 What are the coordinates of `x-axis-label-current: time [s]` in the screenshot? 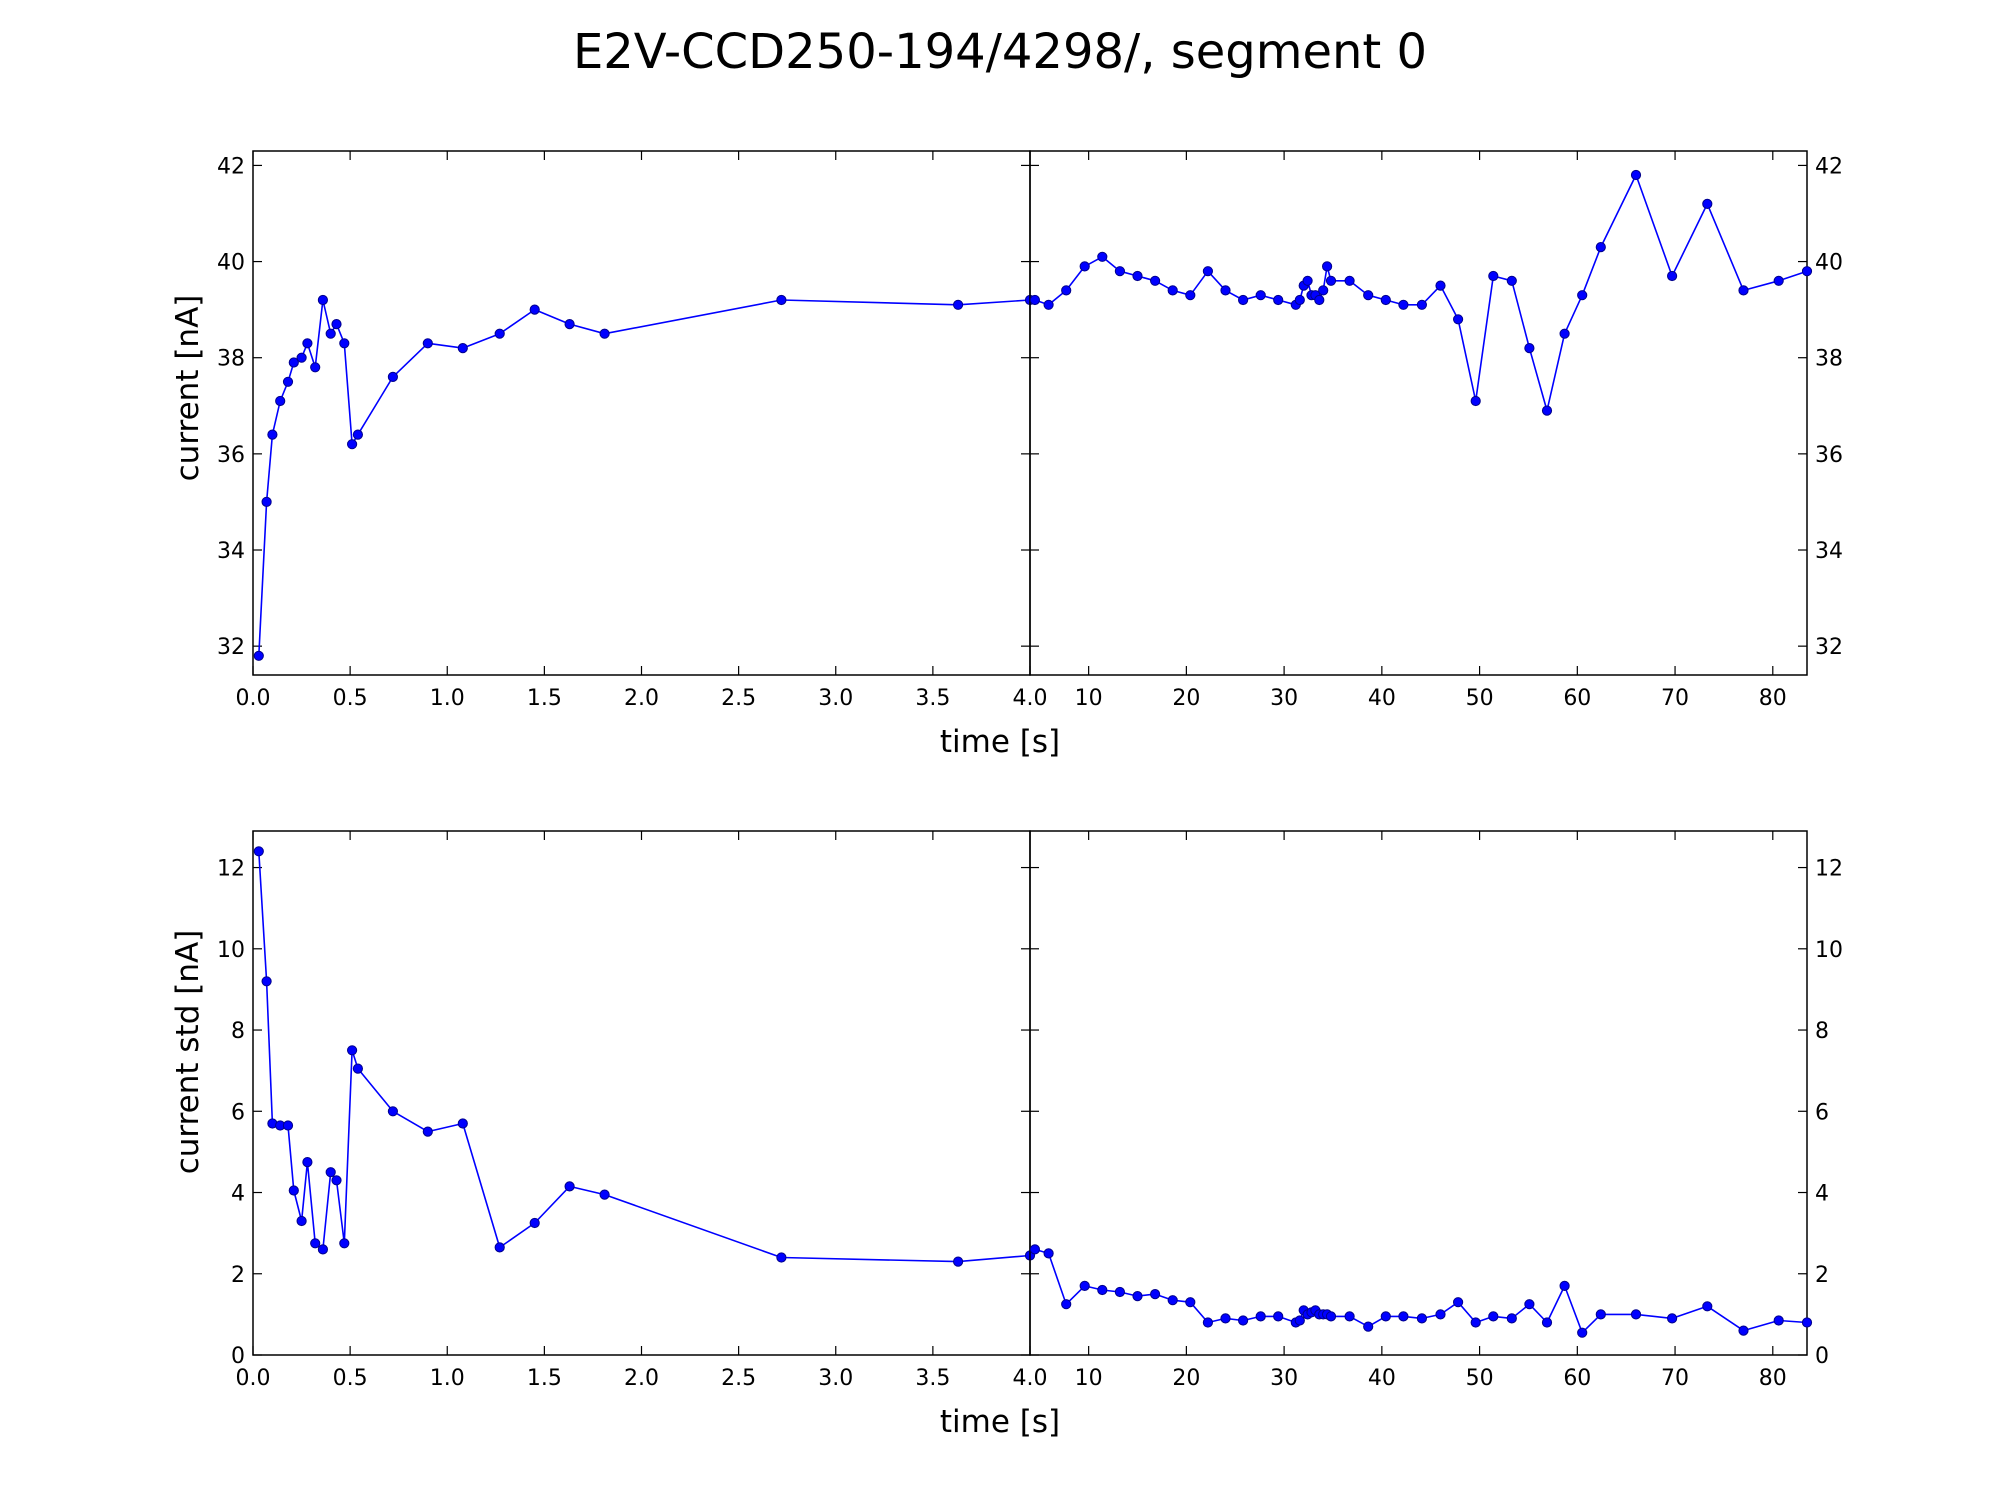 It's located at (1000, 742).